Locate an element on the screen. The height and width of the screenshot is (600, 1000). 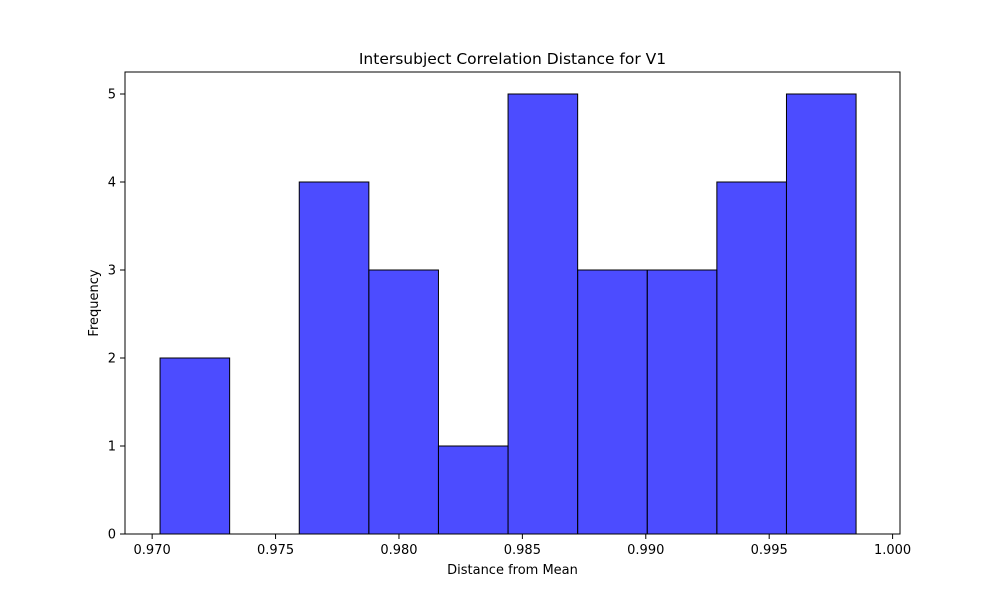
x-axis-label: Distance from Mean is located at coordinates (512, 570).